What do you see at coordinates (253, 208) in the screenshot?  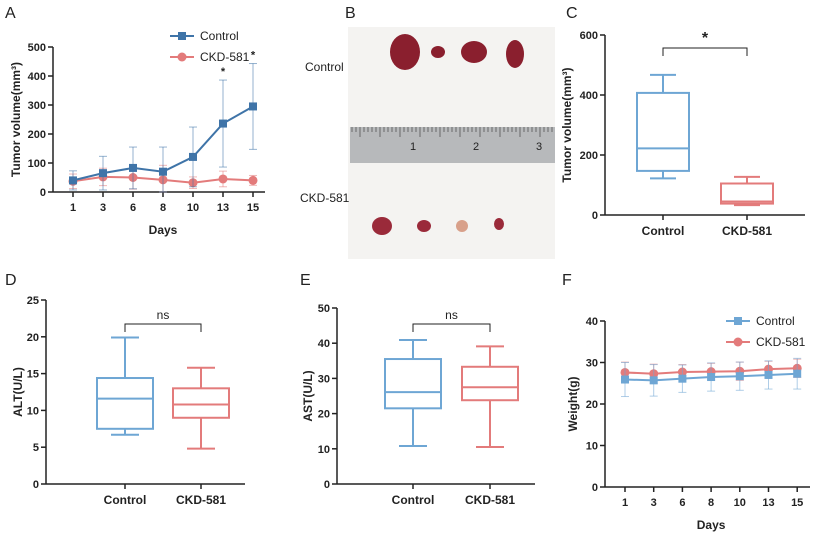 I see `x-tick-label: 15` at bounding box center [253, 208].